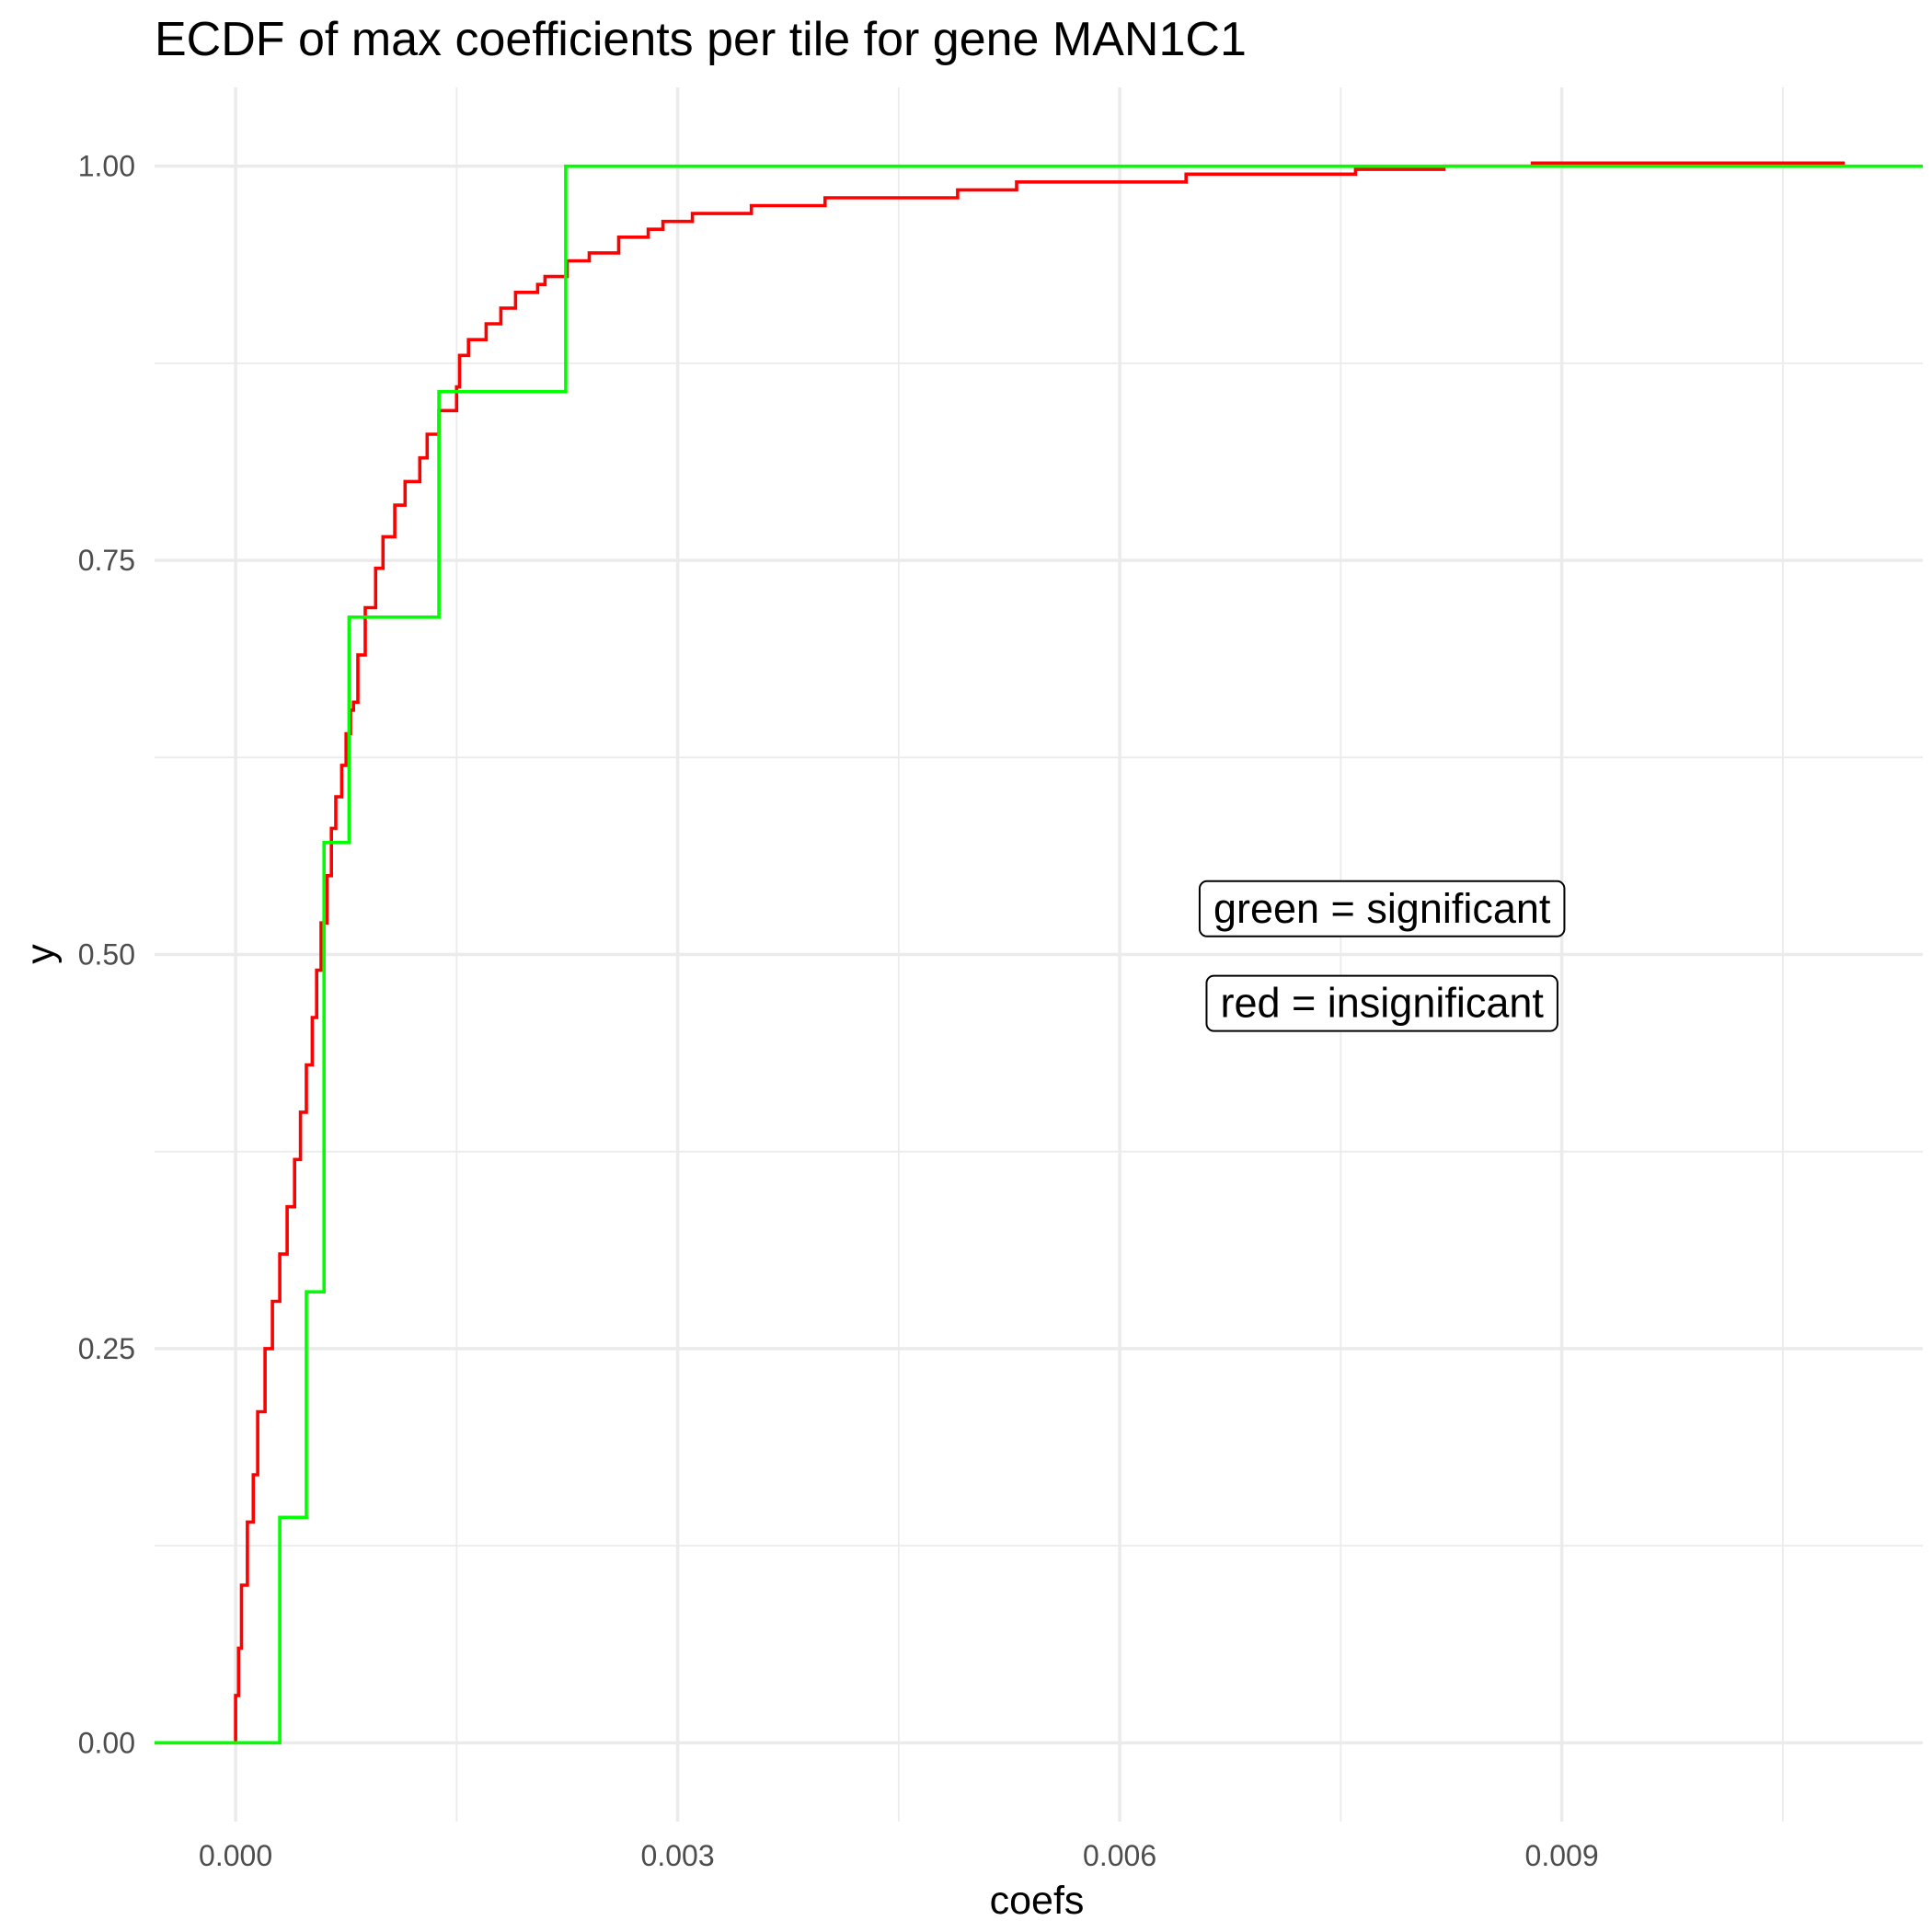  I want to click on x-axis-title: coefs, so click(1037, 1901).